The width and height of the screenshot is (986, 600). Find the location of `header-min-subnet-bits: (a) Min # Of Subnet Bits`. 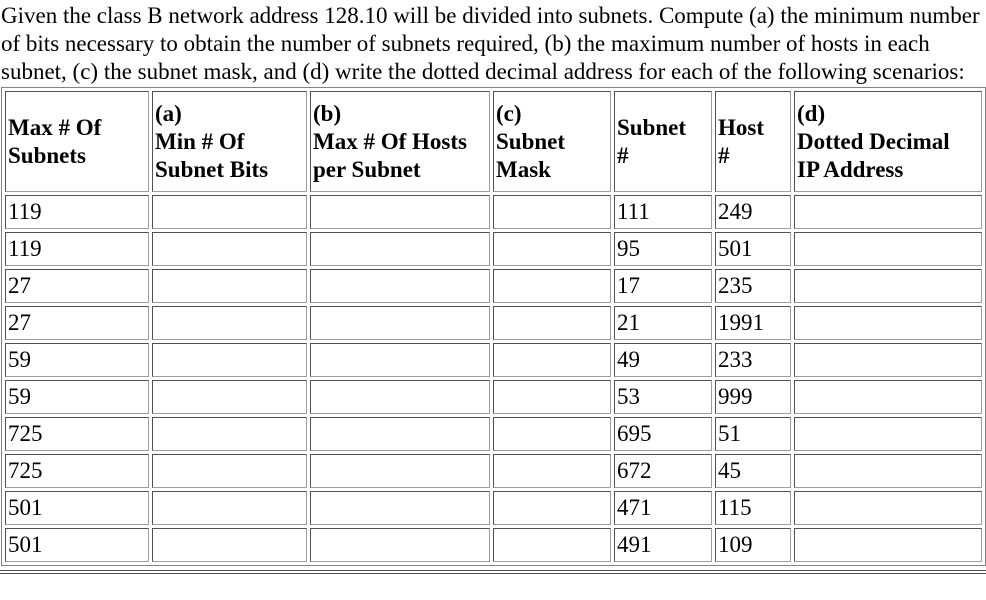

header-min-subnet-bits: (a) Min # Of Subnet Bits is located at coordinates (229, 141).